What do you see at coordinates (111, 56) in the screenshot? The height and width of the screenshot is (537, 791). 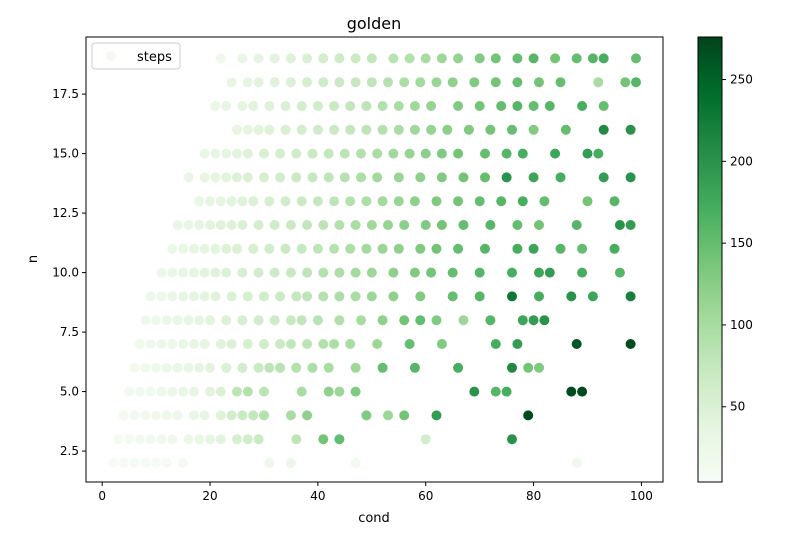 I see `legend-marker` at bounding box center [111, 56].